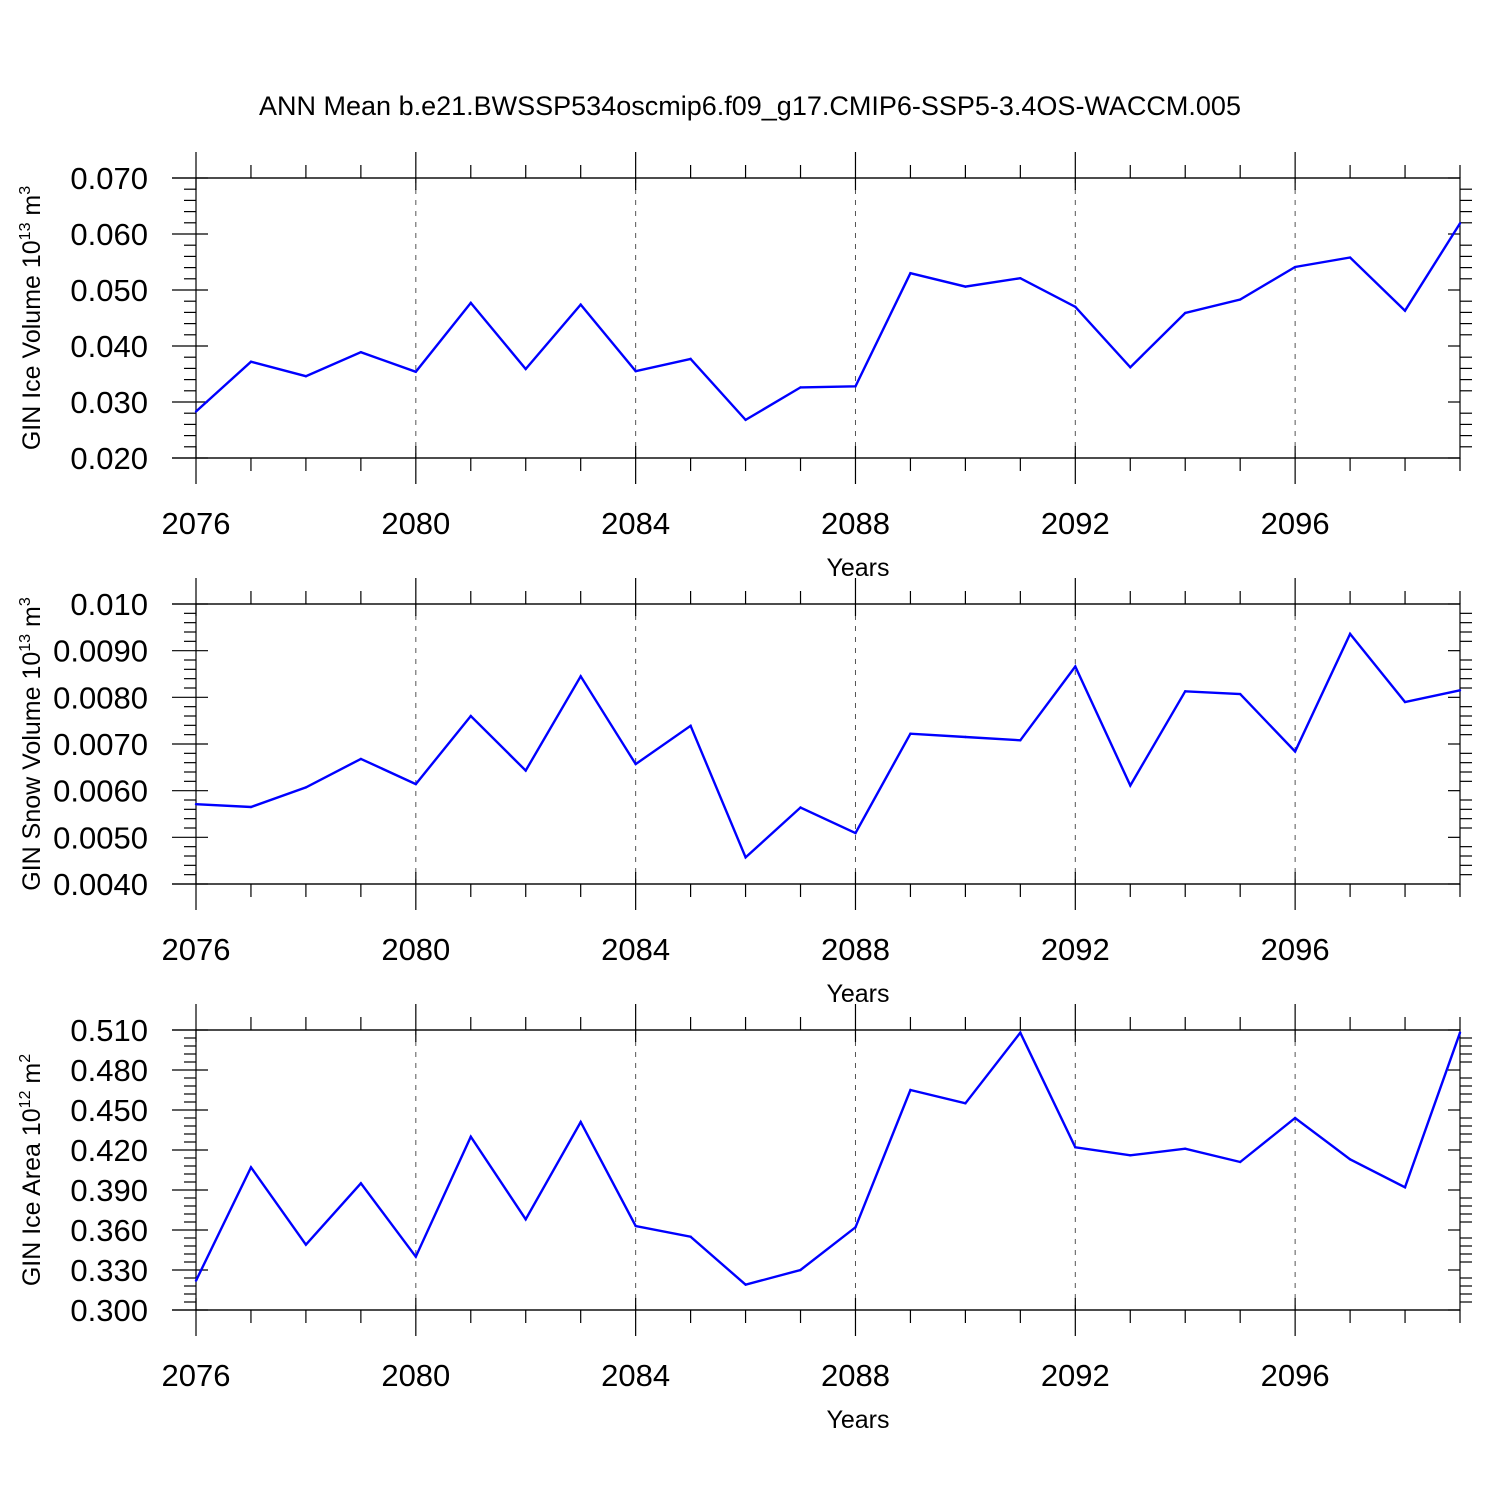  Describe the element at coordinates (32, 1077) in the screenshot. I see `ice-area-y-axis-title-unit: m` at that location.